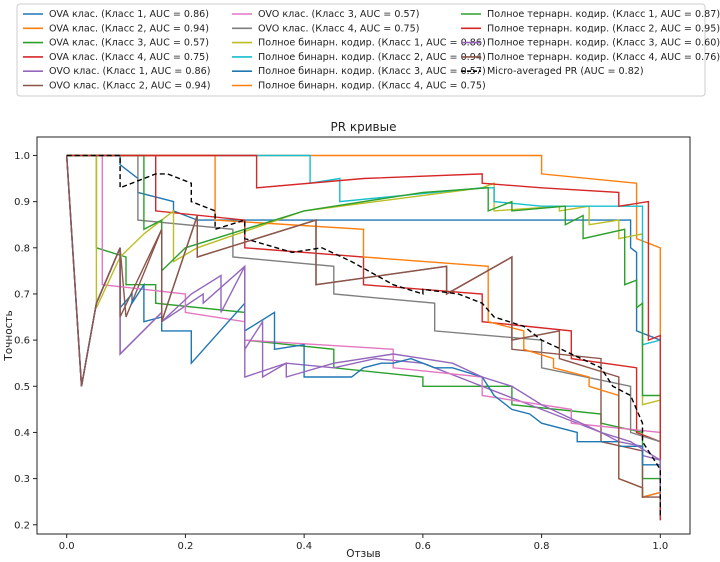  I want to click on y-tick-label: 1.0, so click(22, 156).